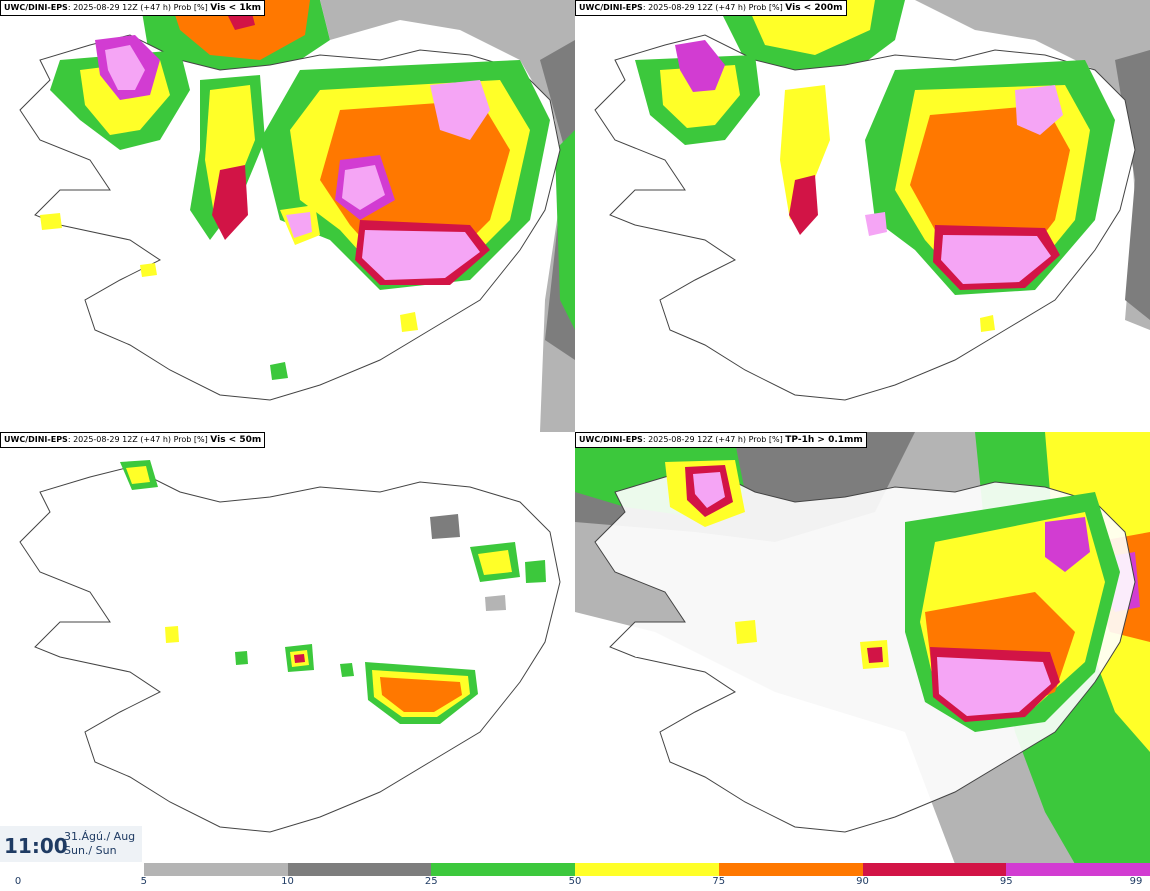 The image size is (1150, 891). I want to click on legend-tick-label: 50, so click(575, 881).